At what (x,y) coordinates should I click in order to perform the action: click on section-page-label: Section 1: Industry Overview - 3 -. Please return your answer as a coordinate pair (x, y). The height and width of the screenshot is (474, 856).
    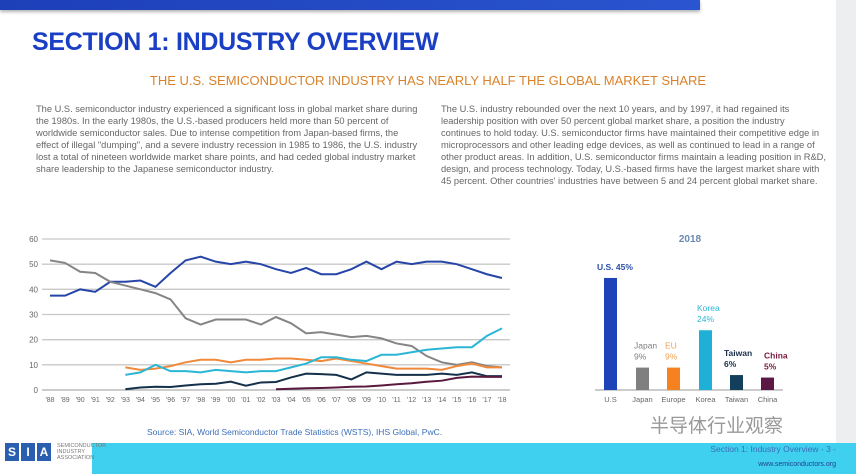
    Looking at the image, I should click on (773, 449).